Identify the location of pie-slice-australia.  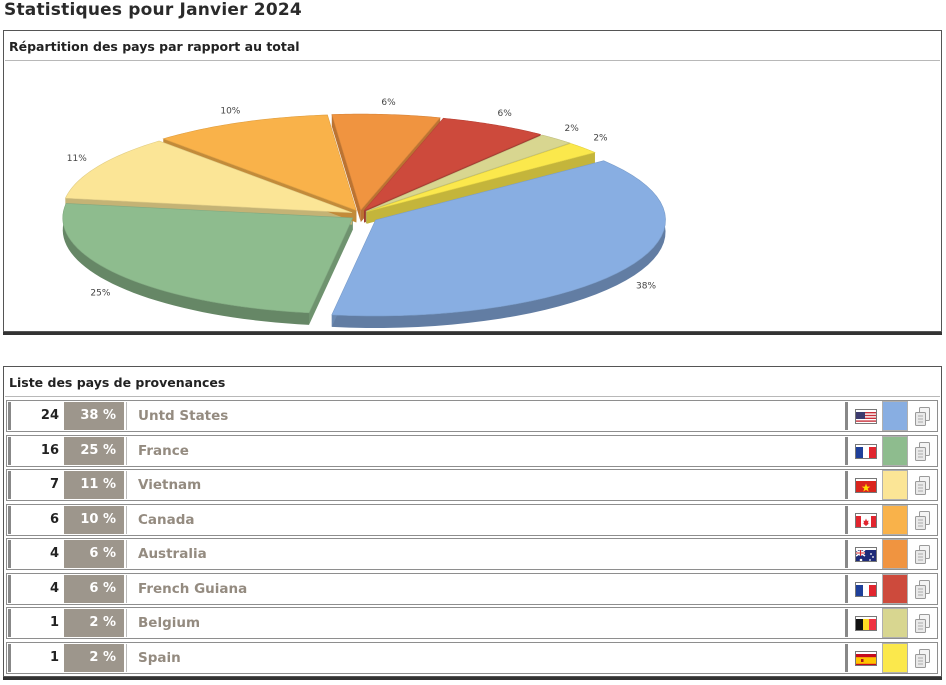
(386, 162).